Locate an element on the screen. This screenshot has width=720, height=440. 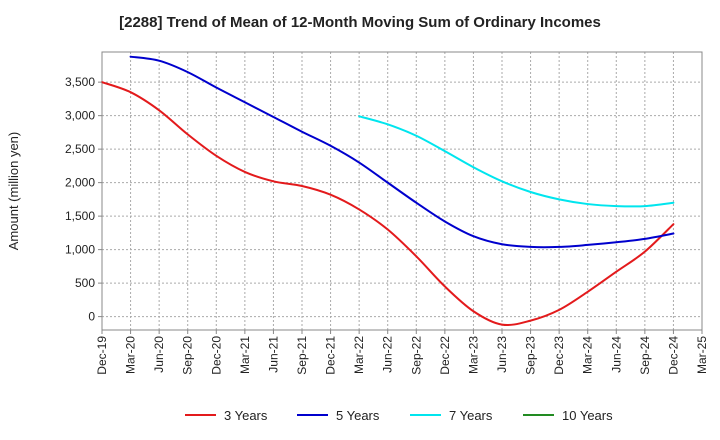
x-tick-label: Mar-24 is located at coordinates (588, 355).